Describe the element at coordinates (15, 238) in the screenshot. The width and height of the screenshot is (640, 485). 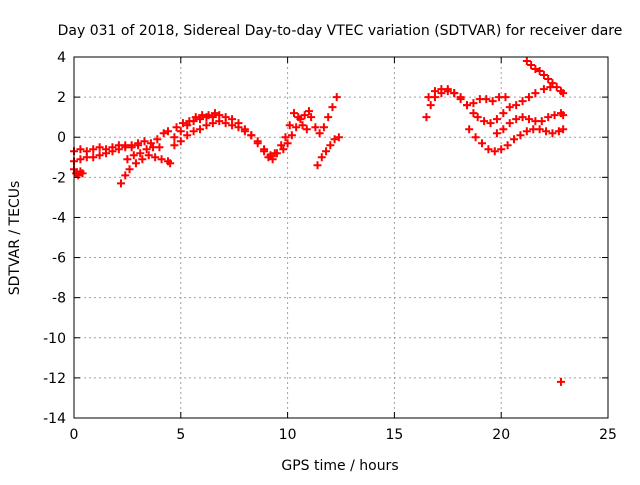
I see `y-axis-label: SDTVAR / TECUs` at that location.